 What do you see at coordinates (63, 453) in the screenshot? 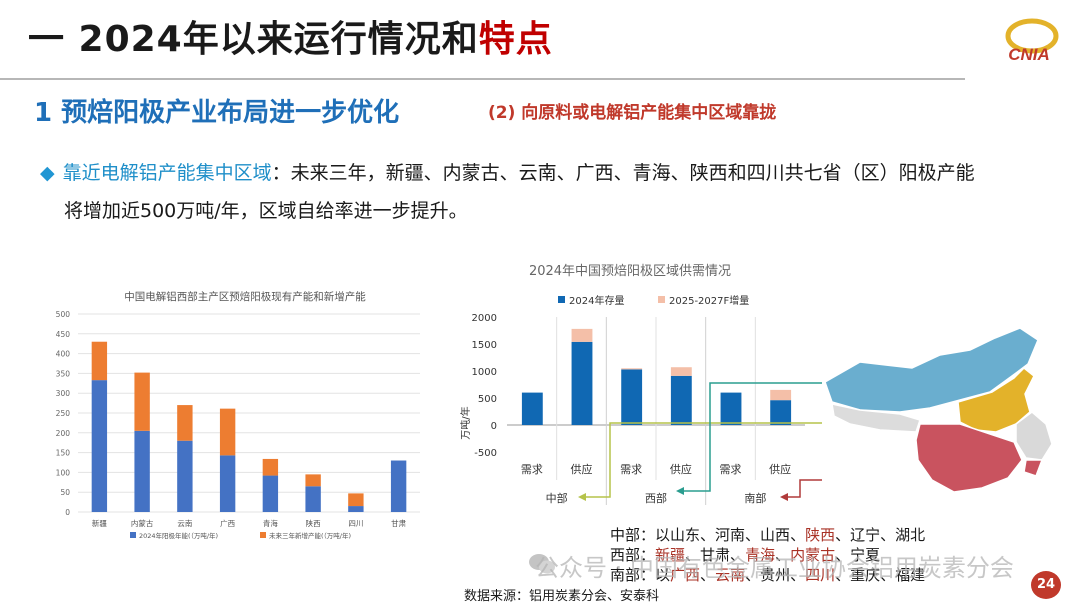
I see `y-tick-label: 150` at bounding box center [63, 453].